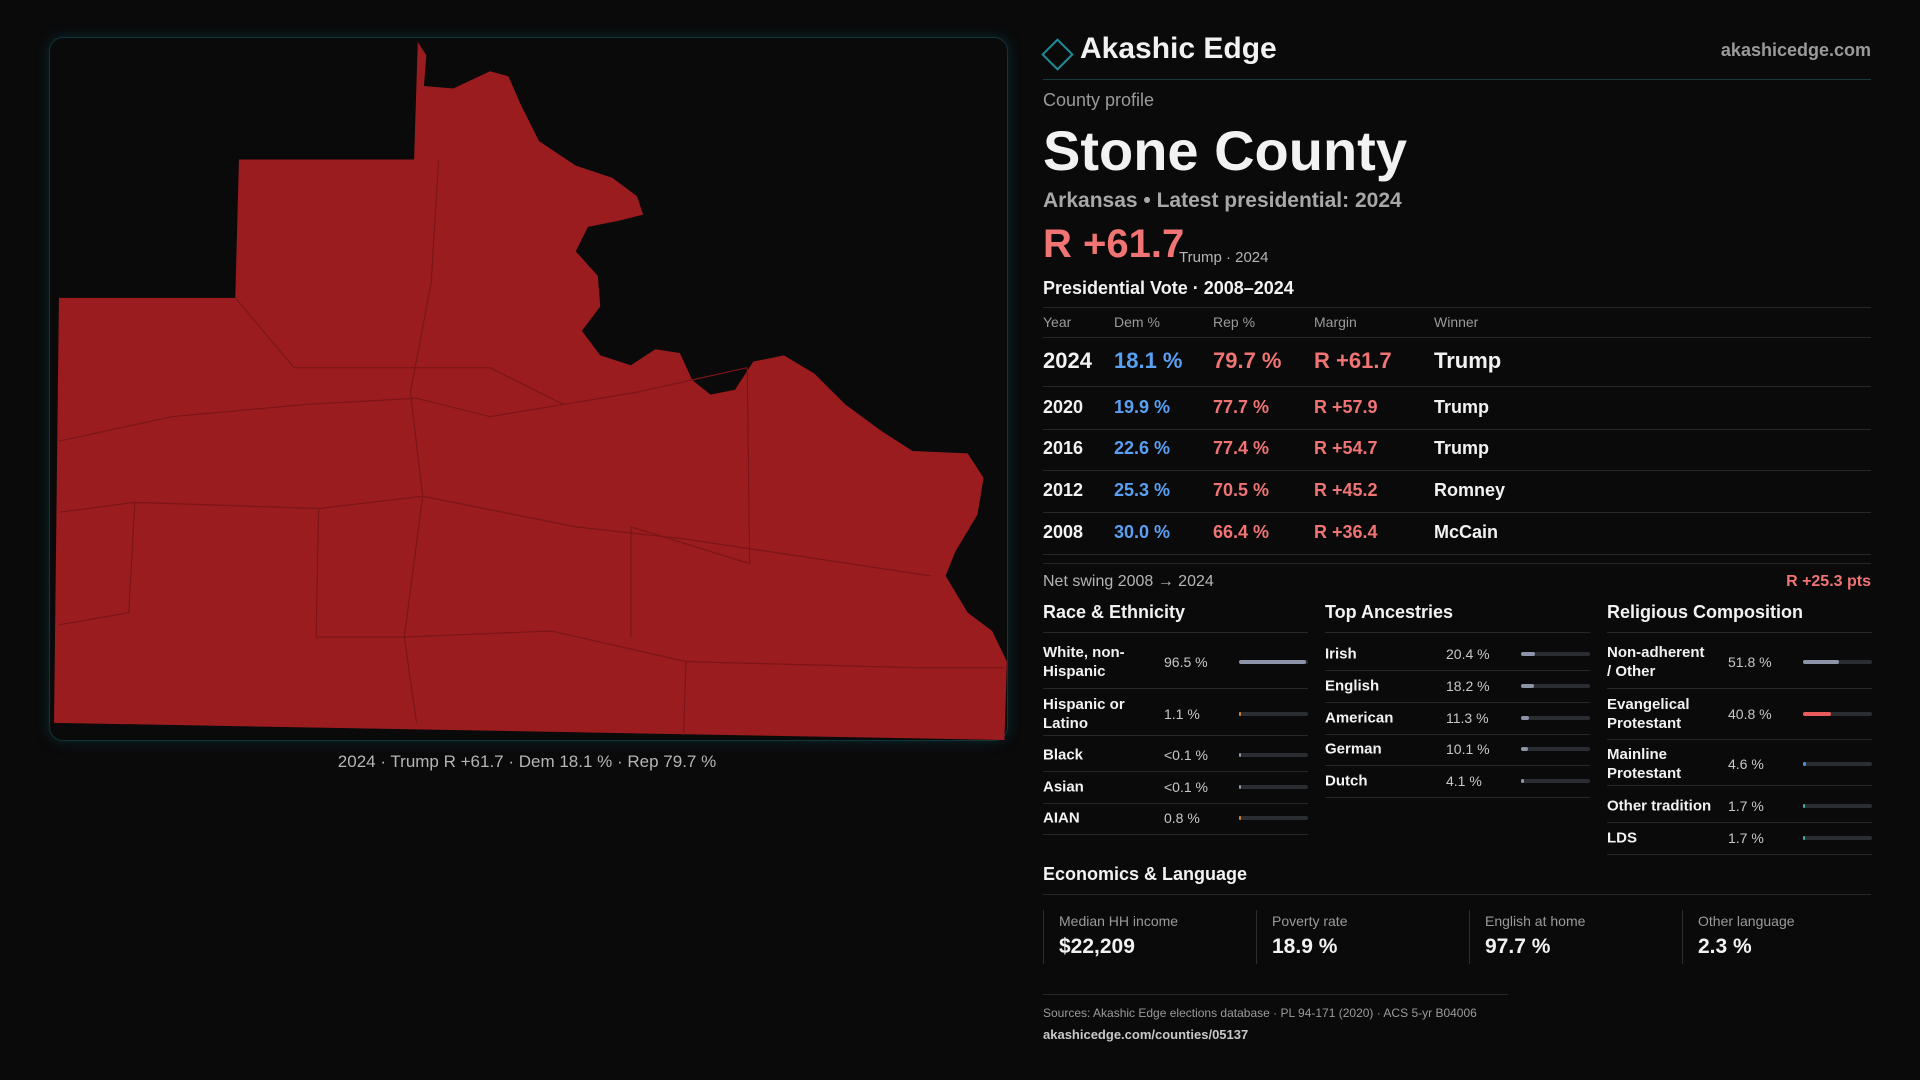 Image resolution: width=1920 pixels, height=1080 pixels. What do you see at coordinates (1310, 921) in the screenshot?
I see `card-label: Poverty rate` at bounding box center [1310, 921].